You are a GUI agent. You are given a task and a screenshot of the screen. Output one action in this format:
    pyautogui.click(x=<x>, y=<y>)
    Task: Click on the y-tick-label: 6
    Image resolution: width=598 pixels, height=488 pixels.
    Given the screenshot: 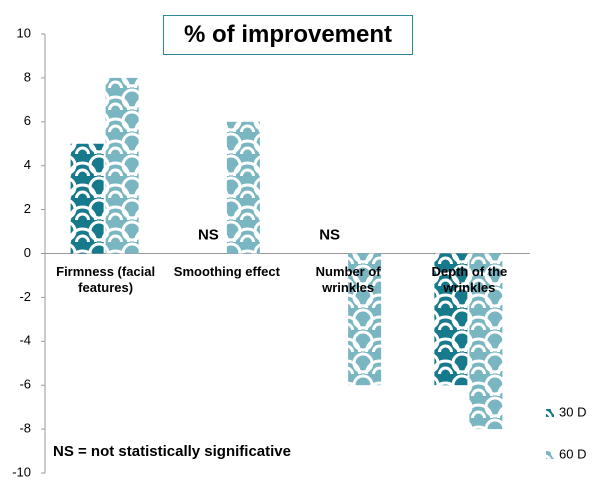 What is the action you would take?
    pyautogui.click(x=27, y=120)
    